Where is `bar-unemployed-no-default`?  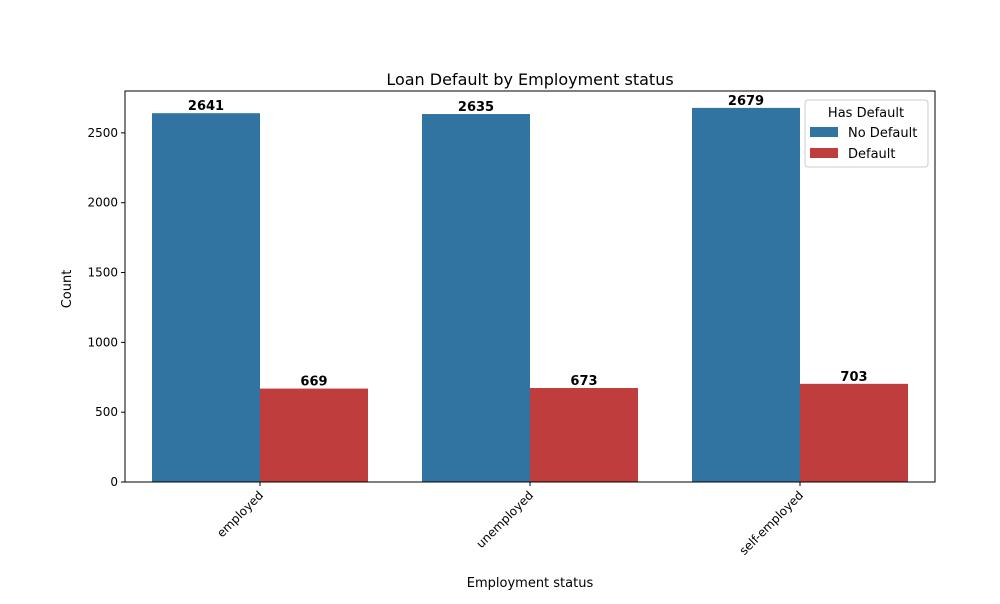
bar-unemployed-no-default is located at coordinates (476, 298).